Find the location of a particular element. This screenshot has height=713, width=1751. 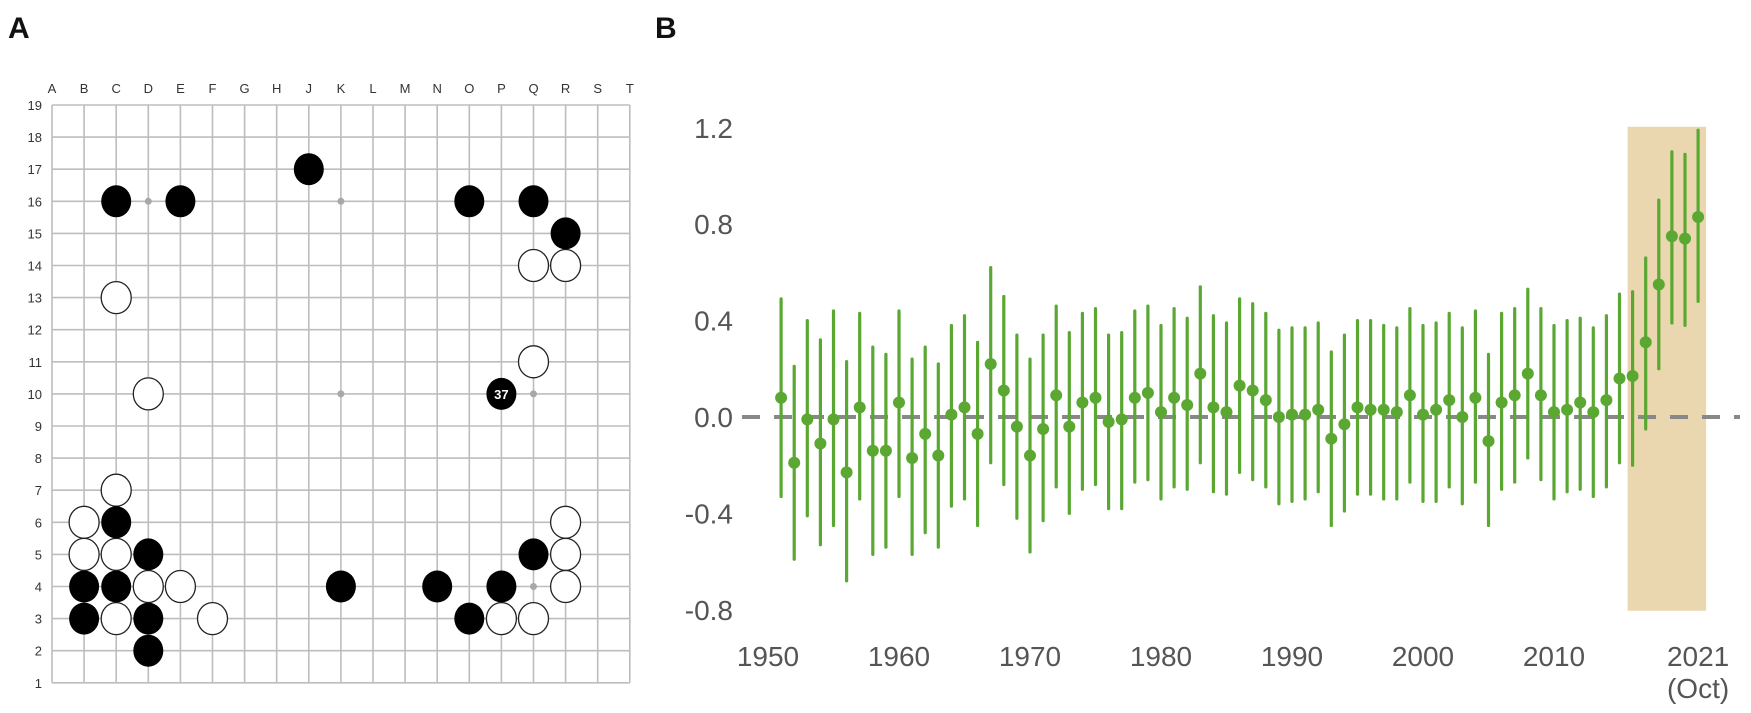

column-label: T is located at coordinates (630, 88).